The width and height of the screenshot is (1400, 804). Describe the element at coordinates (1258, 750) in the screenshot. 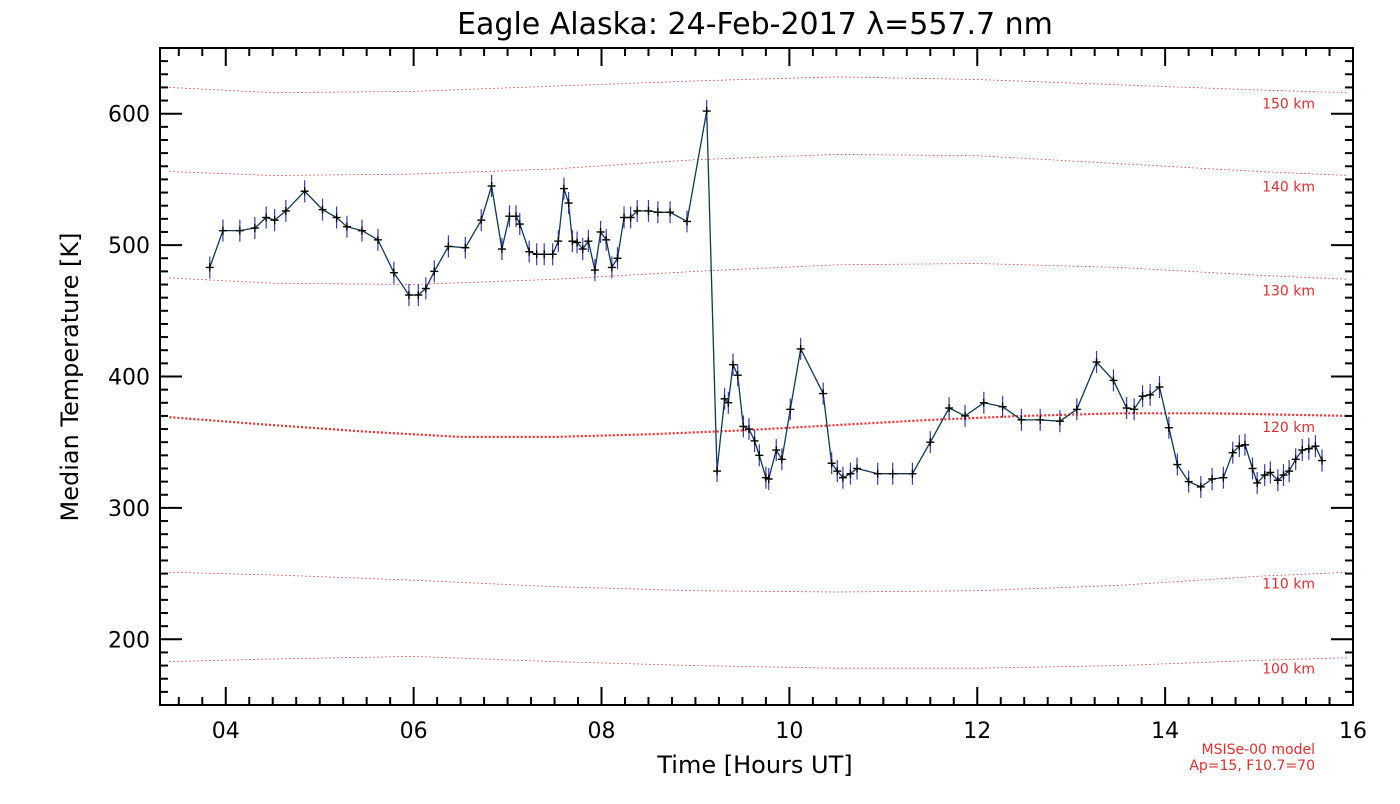

I see `model-footnote-line-1: MSISe-00 model` at that location.